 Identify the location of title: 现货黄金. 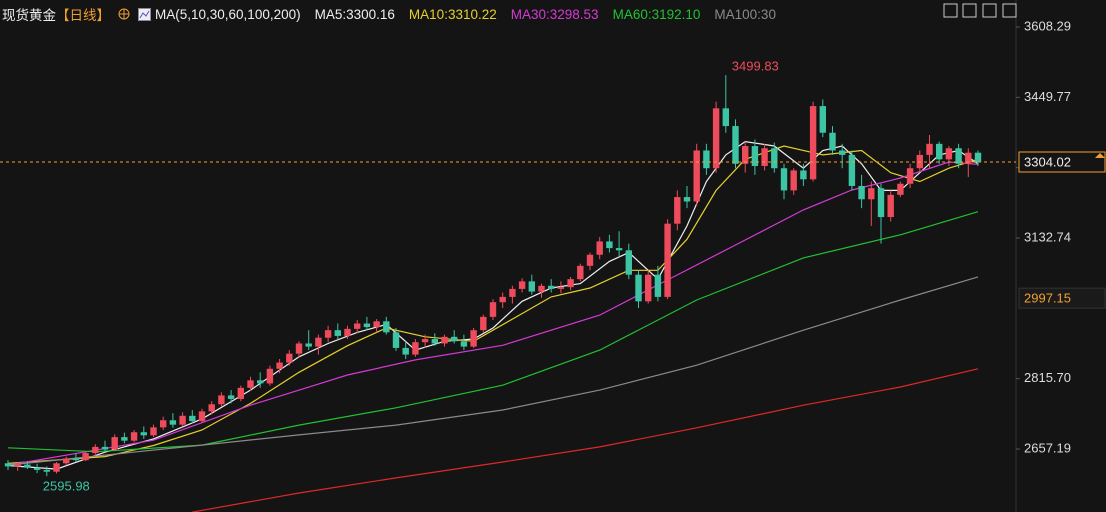
(29, 15).